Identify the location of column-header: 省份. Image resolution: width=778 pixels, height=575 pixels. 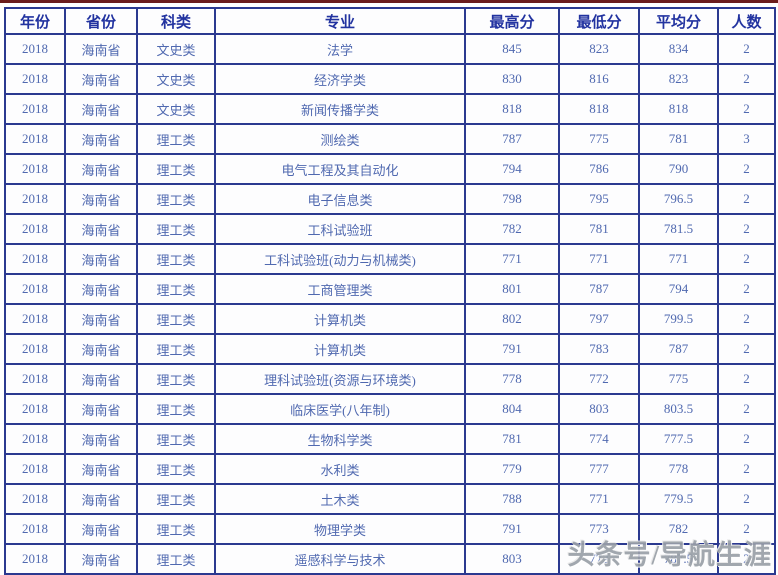
(101, 21).